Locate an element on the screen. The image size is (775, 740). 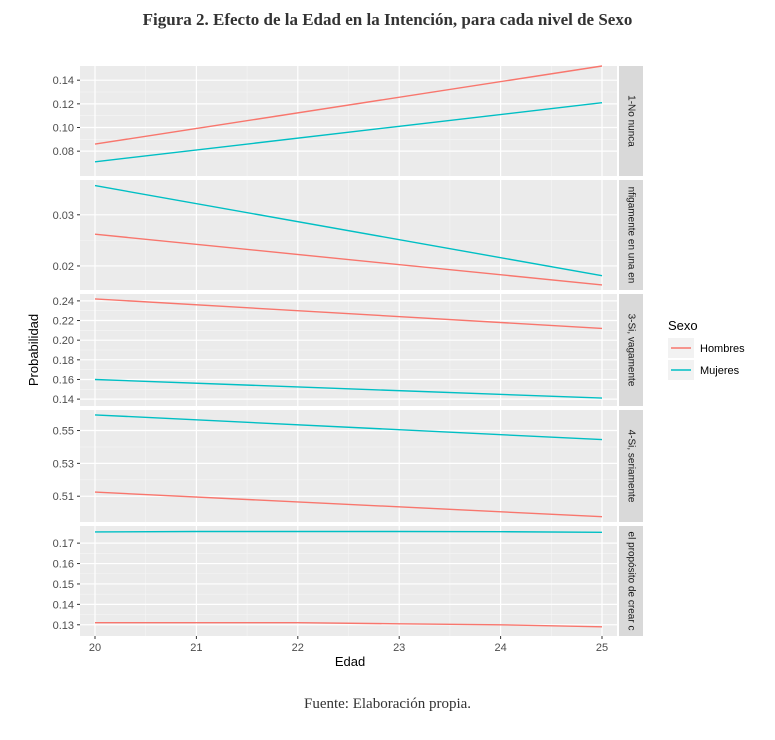
panel-3: 0.14 0.16 0.18 0.20 0.22 0.24 3-Si, vagamente is located at coordinates (348, 350).